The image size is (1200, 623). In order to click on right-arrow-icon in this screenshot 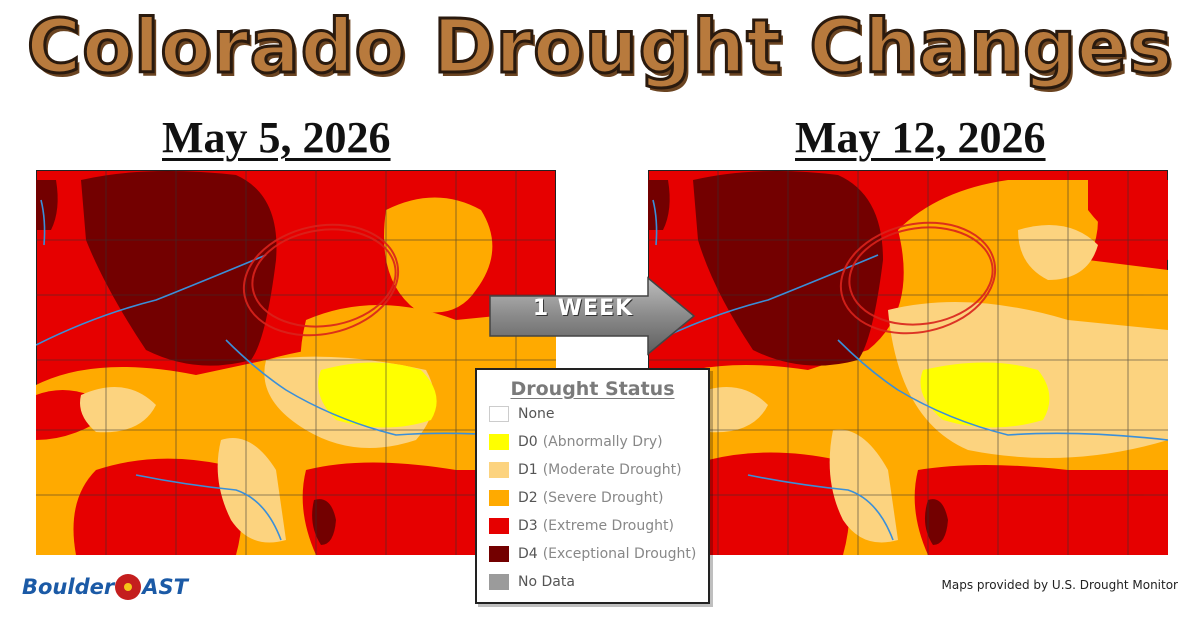, I will do `click(592, 316)`.